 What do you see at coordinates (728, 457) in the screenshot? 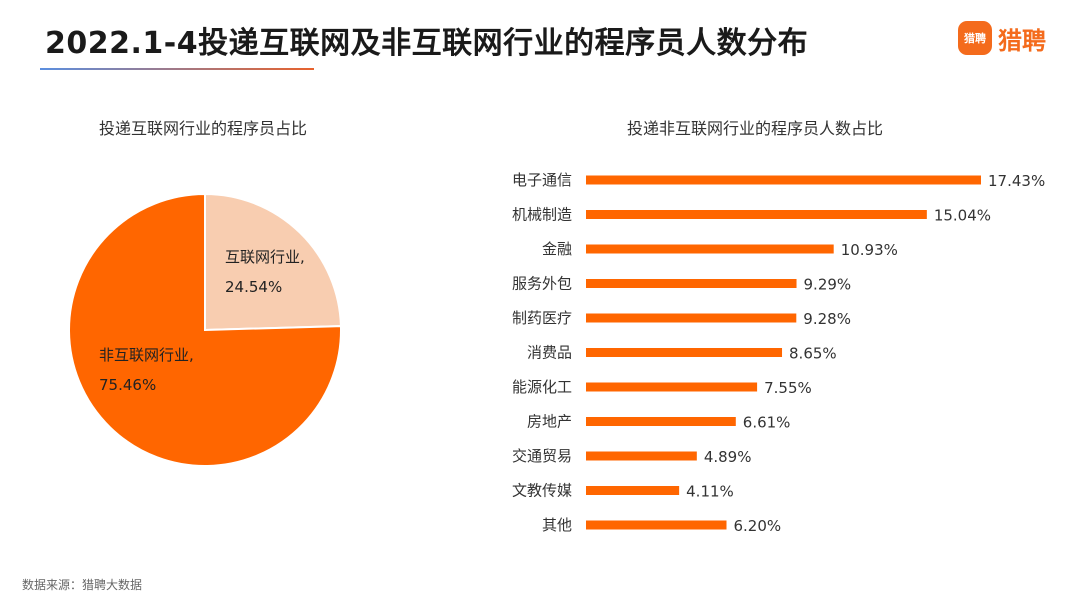
I see `bar-value-label: 4.89%` at bounding box center [728, 457].